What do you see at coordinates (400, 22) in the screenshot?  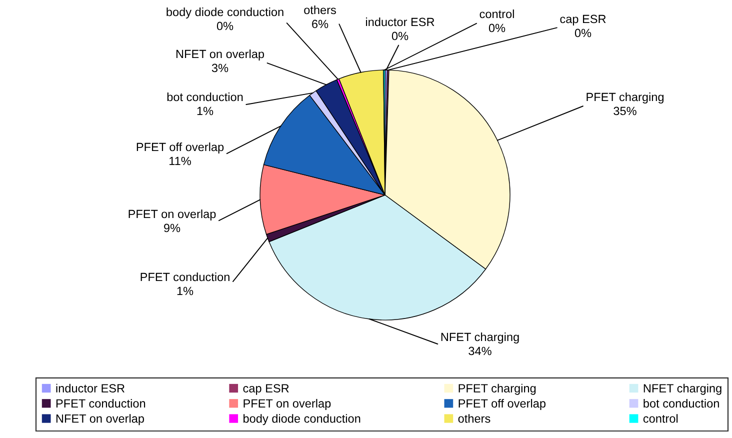 I see `slice-label: inductor ESR` at bounding box center [400, 22].